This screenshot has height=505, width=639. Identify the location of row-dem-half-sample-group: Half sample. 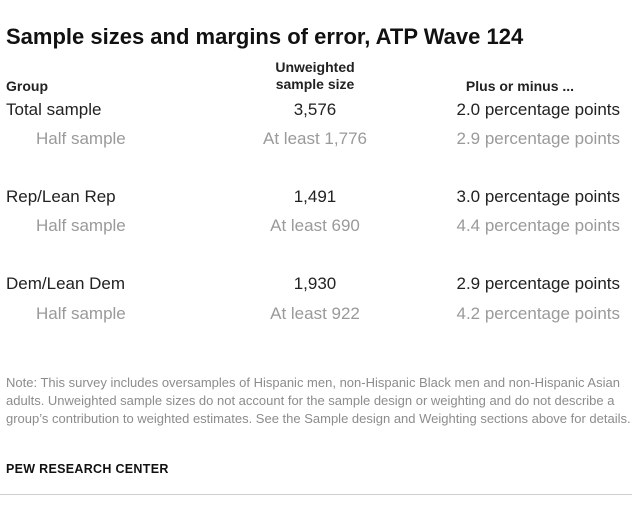
(81, 313).